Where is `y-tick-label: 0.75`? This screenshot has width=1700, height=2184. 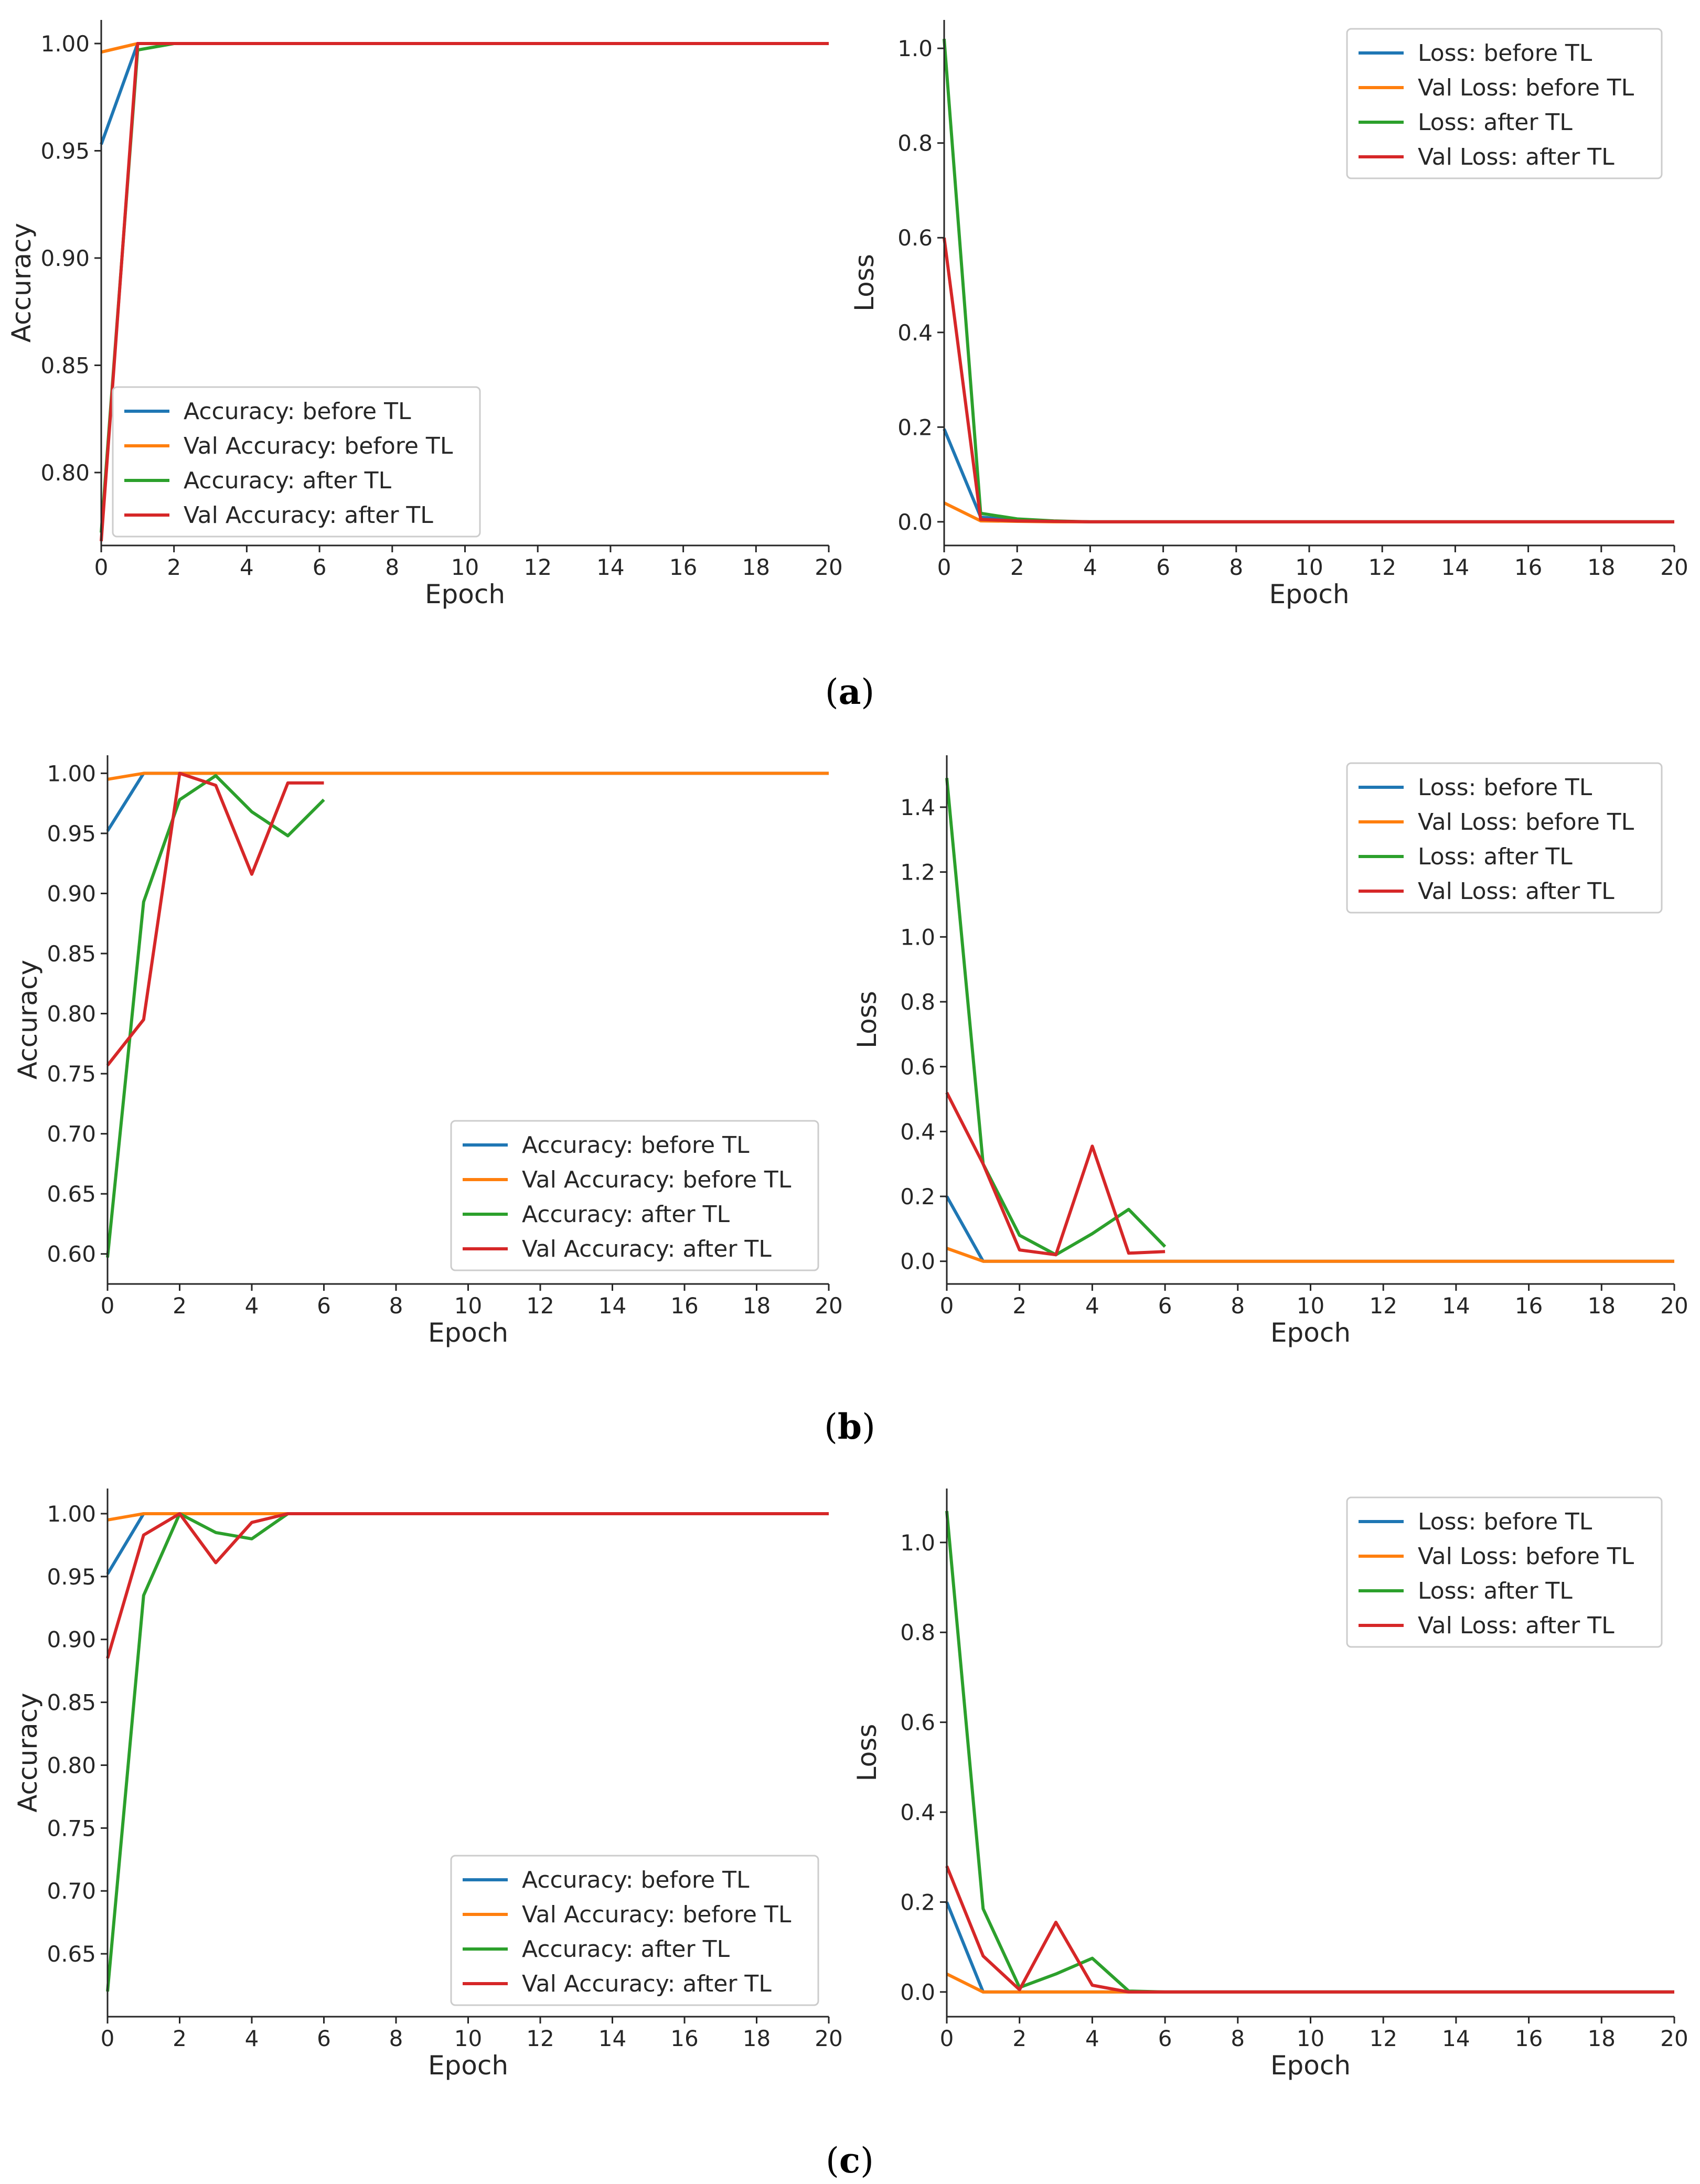 y-tick-label: 0.75 is located at coordinates (71, 1074).